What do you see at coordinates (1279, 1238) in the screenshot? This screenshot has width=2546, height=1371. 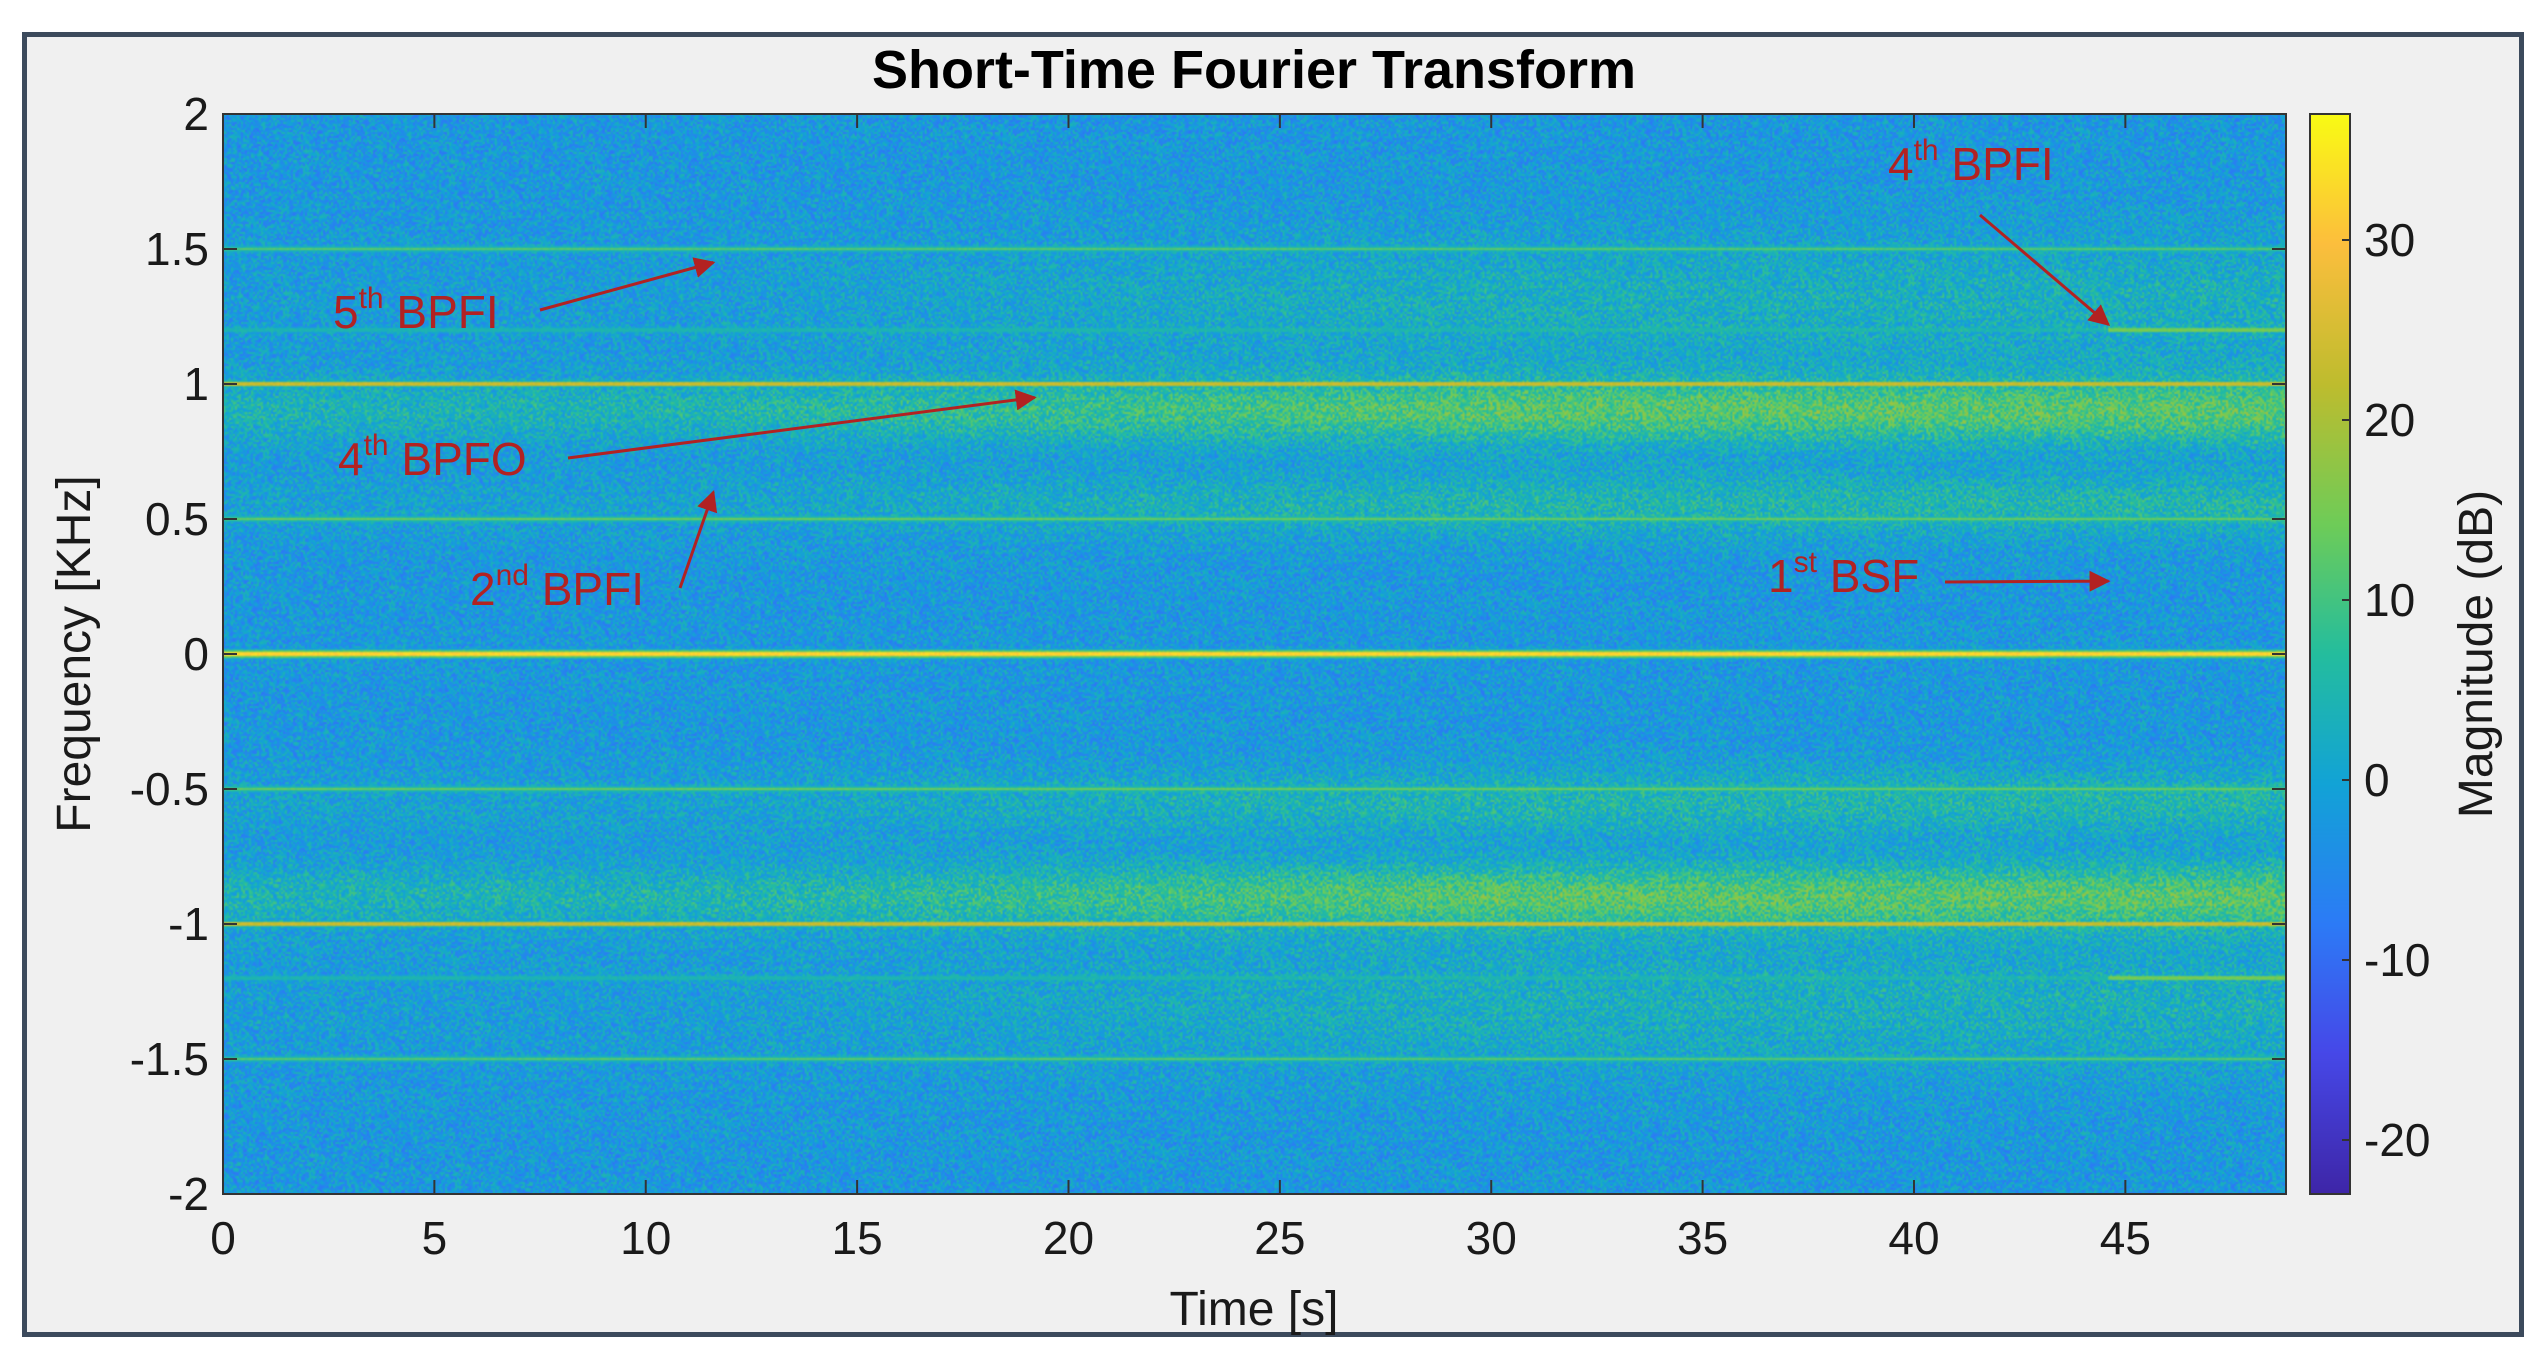 I see `x-tick-label: 25` at bounding box center [1279, 1238].